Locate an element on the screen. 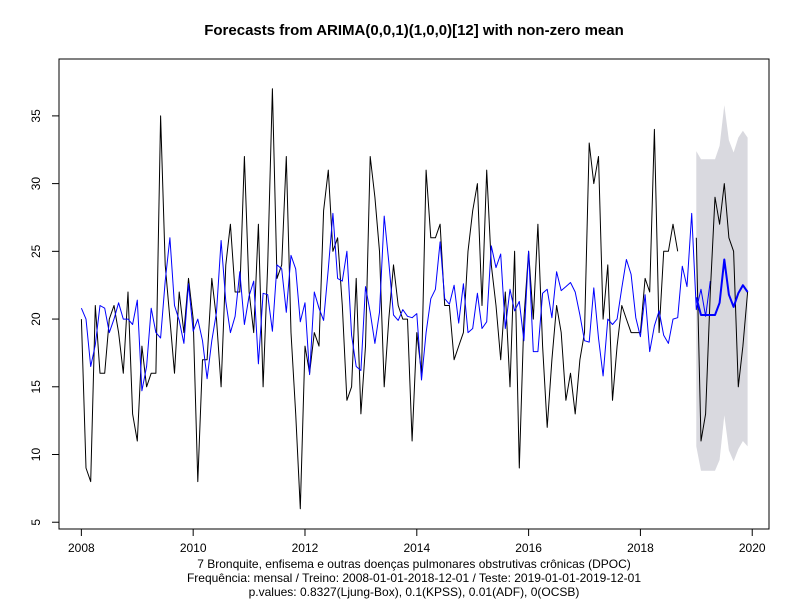 This screenshot has width=800, height=600. forecast-series-line is located at coordinates (722, 287).